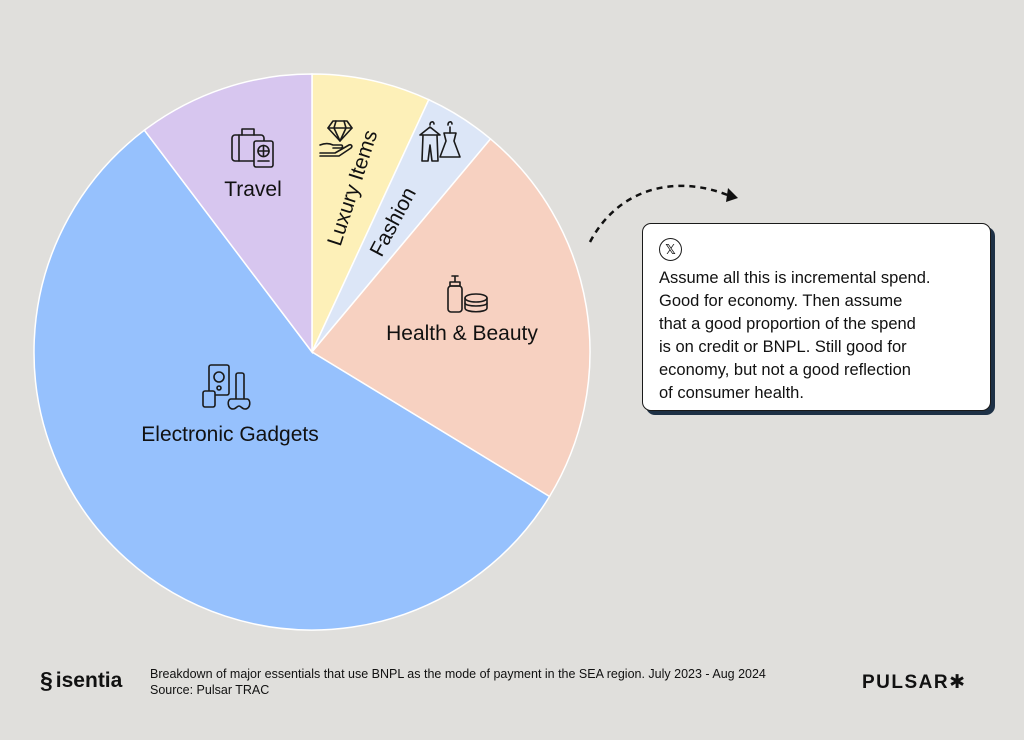 The height and width of the screenshot is (740, 1024). I want to click on pie-slice-luxury-items, so click(370, 213).